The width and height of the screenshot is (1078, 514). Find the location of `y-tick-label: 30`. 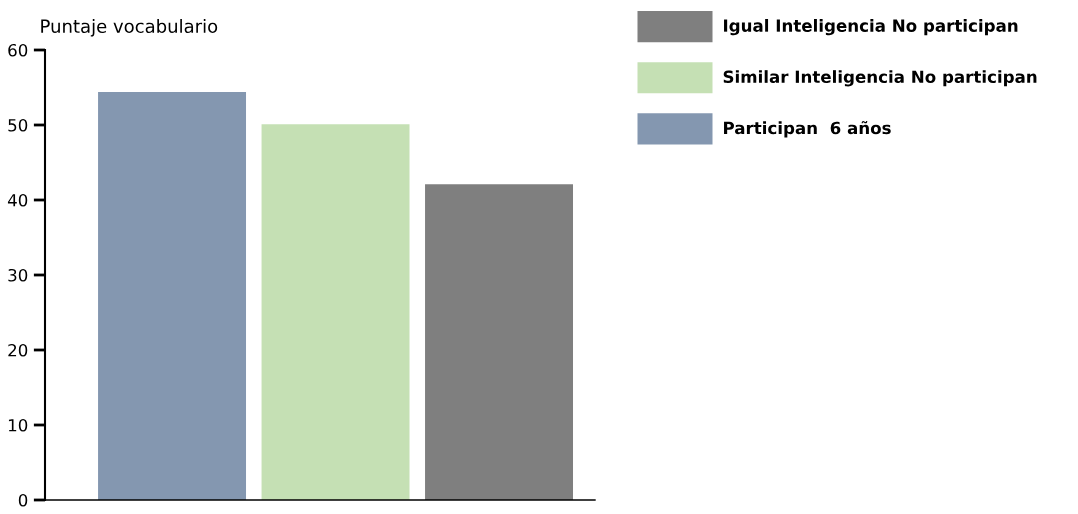

y-tick-label: 30 is located at coordinates (18, 275).